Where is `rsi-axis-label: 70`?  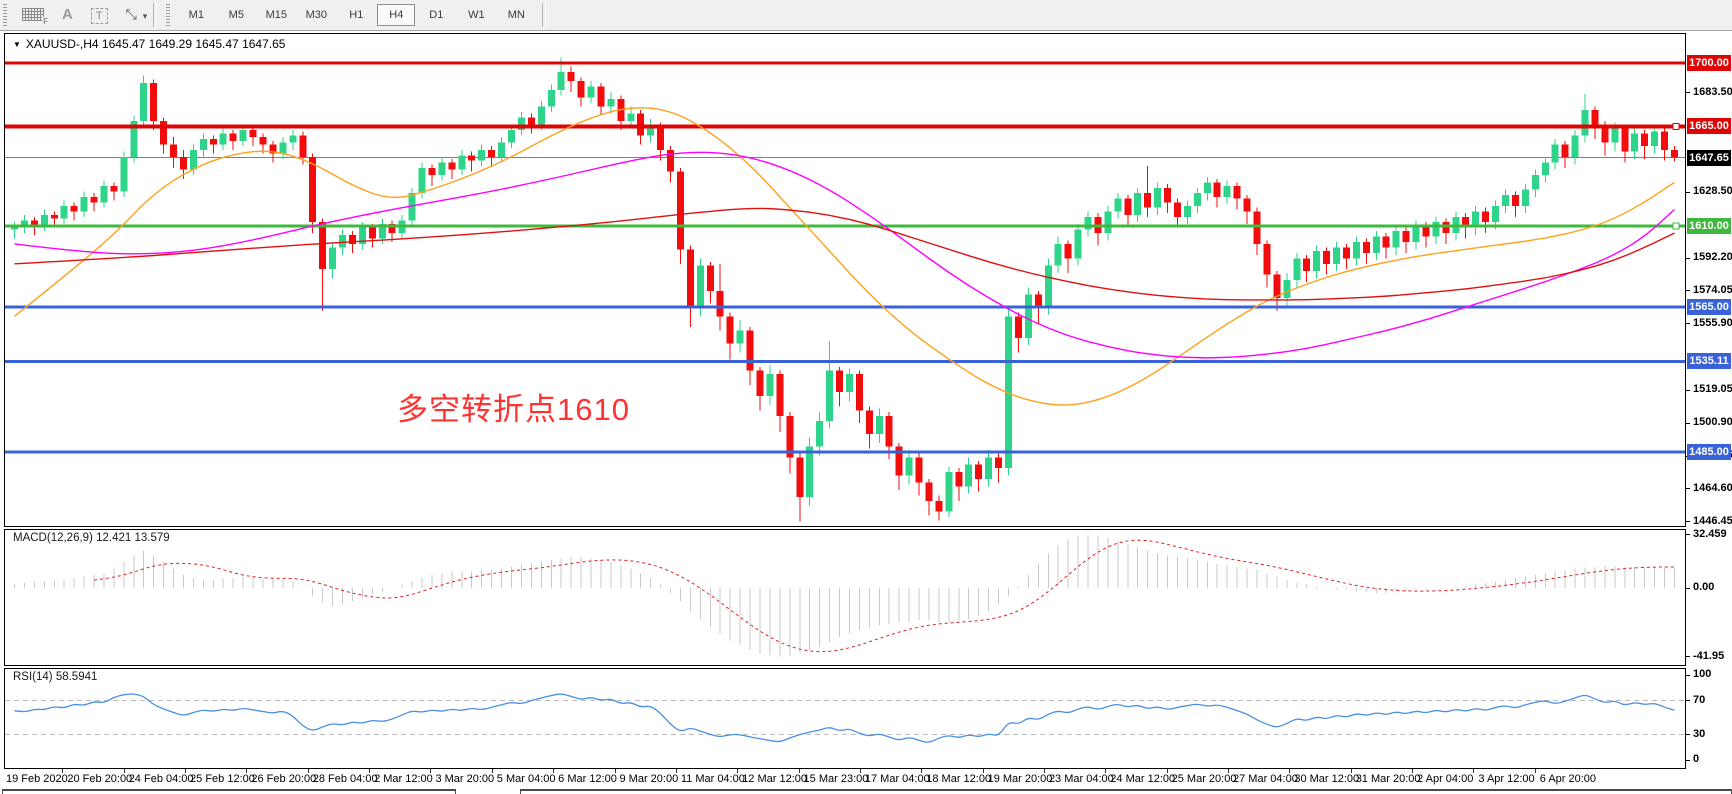 rsi-axis-label: 70 is located at coordinates (1699, 699).